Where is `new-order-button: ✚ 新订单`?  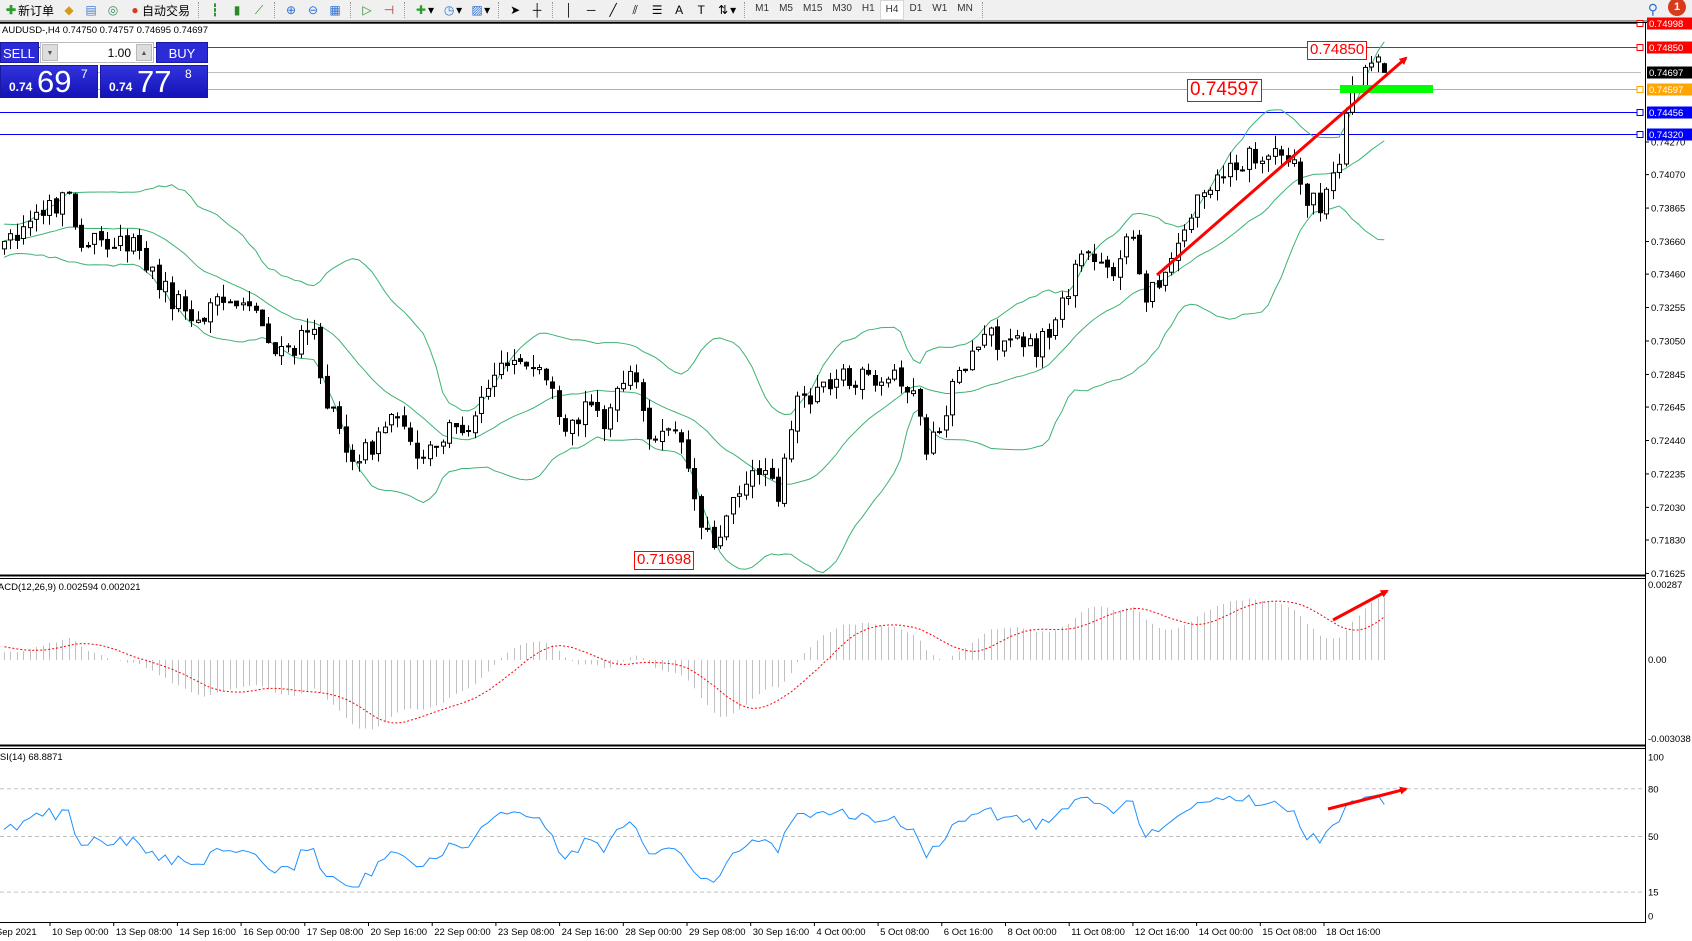
new-order-button: ✚ 新订单 is located at coordinates (29, 10).